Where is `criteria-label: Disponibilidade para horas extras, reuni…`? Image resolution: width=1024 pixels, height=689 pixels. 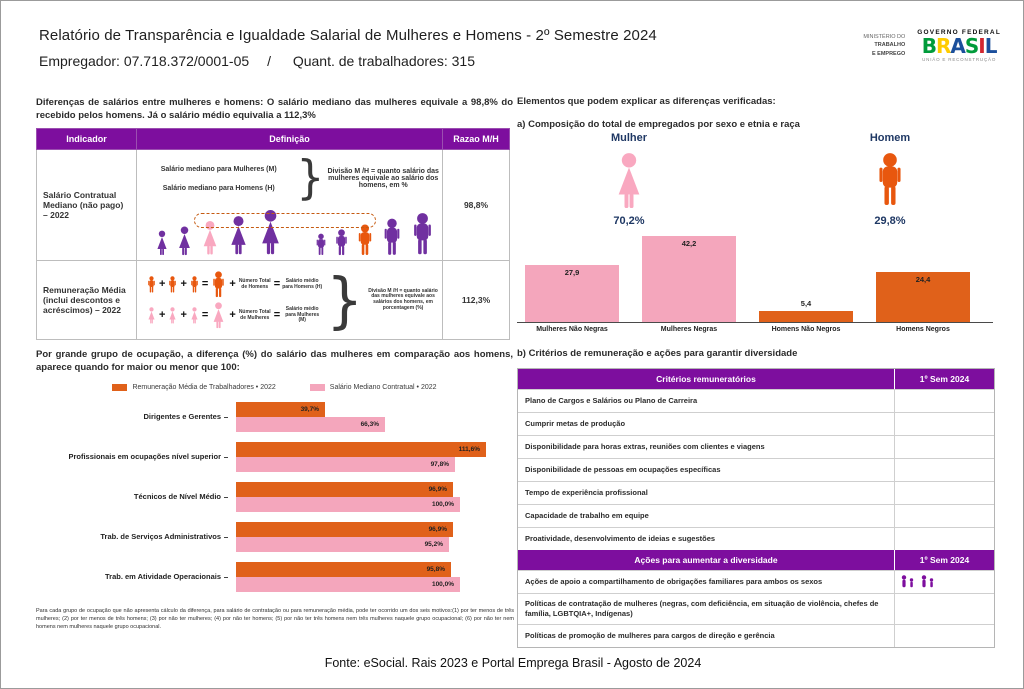 criteria-label: Disponibilidade para horas extras, reuni… is located at coordinates (645, 447).